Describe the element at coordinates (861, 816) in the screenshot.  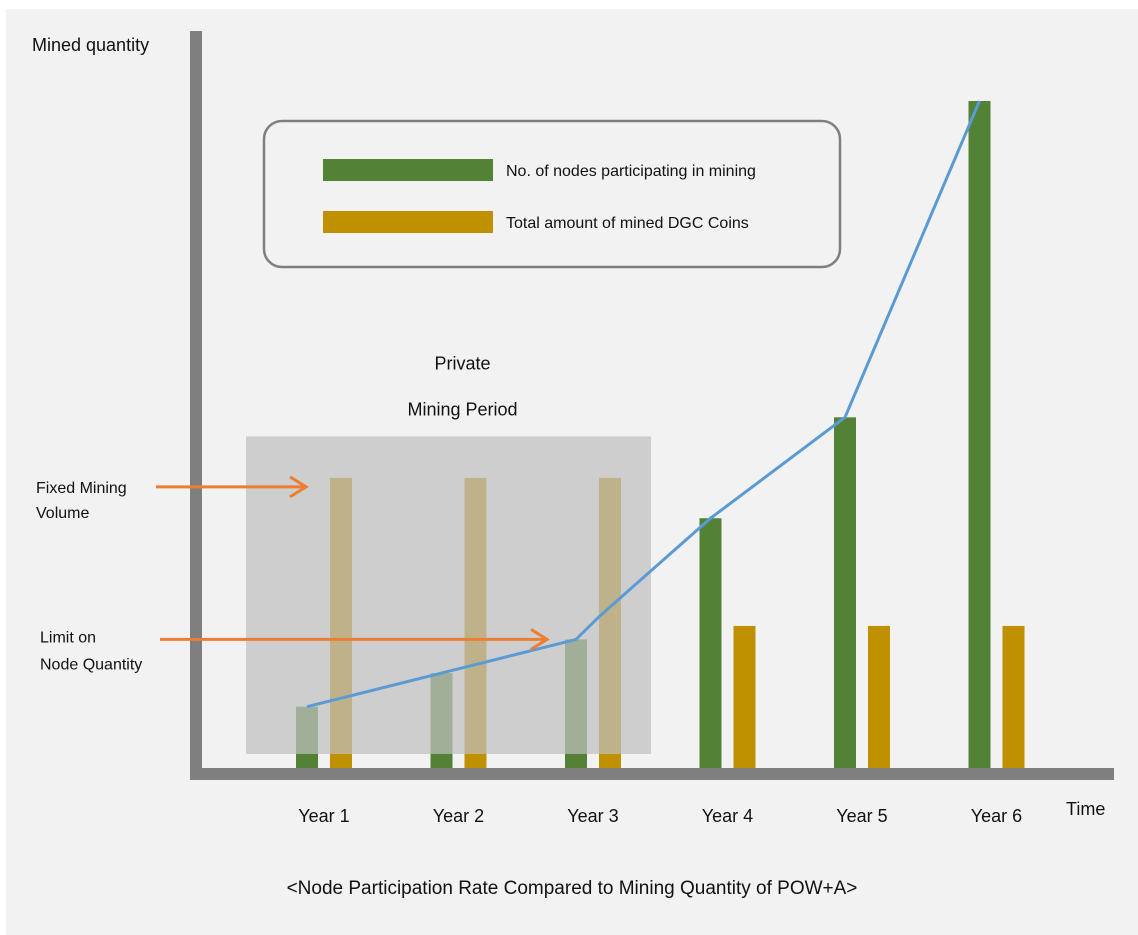
I see `x-tick-label: Year 5` at that location.